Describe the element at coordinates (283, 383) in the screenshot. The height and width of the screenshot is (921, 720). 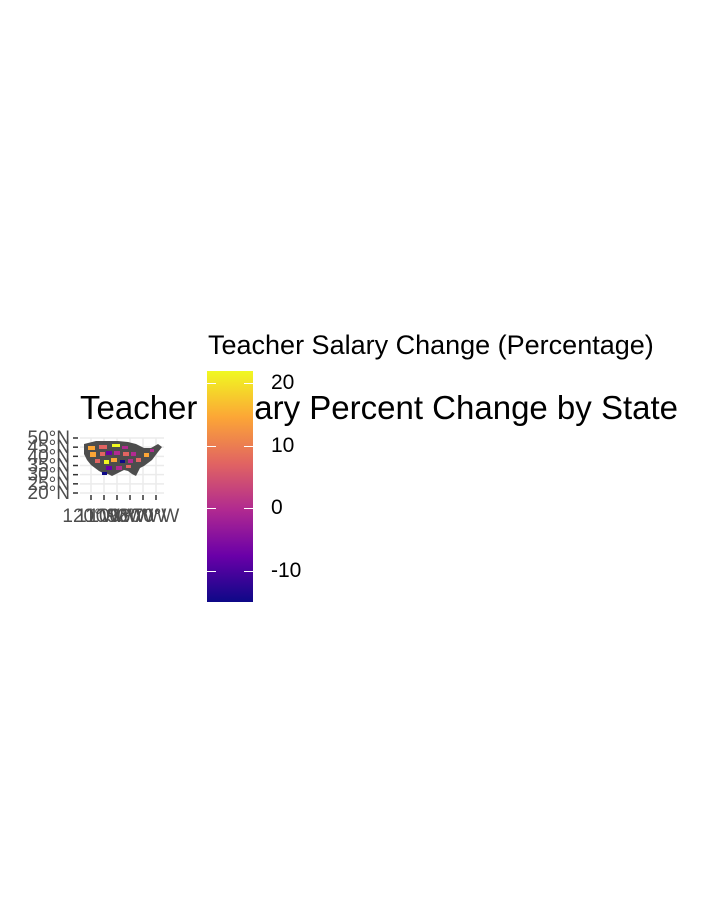
I see `legend-tick-label: 20` at that location.